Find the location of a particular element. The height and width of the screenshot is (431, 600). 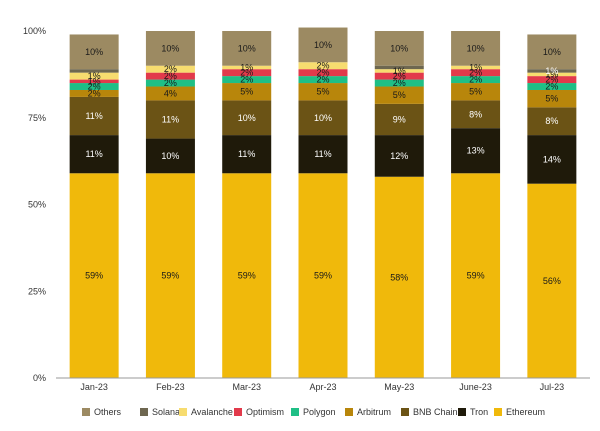

bar-stack: 59%11%10%5%2%2%2%10% is located at coordinates (323, 202).